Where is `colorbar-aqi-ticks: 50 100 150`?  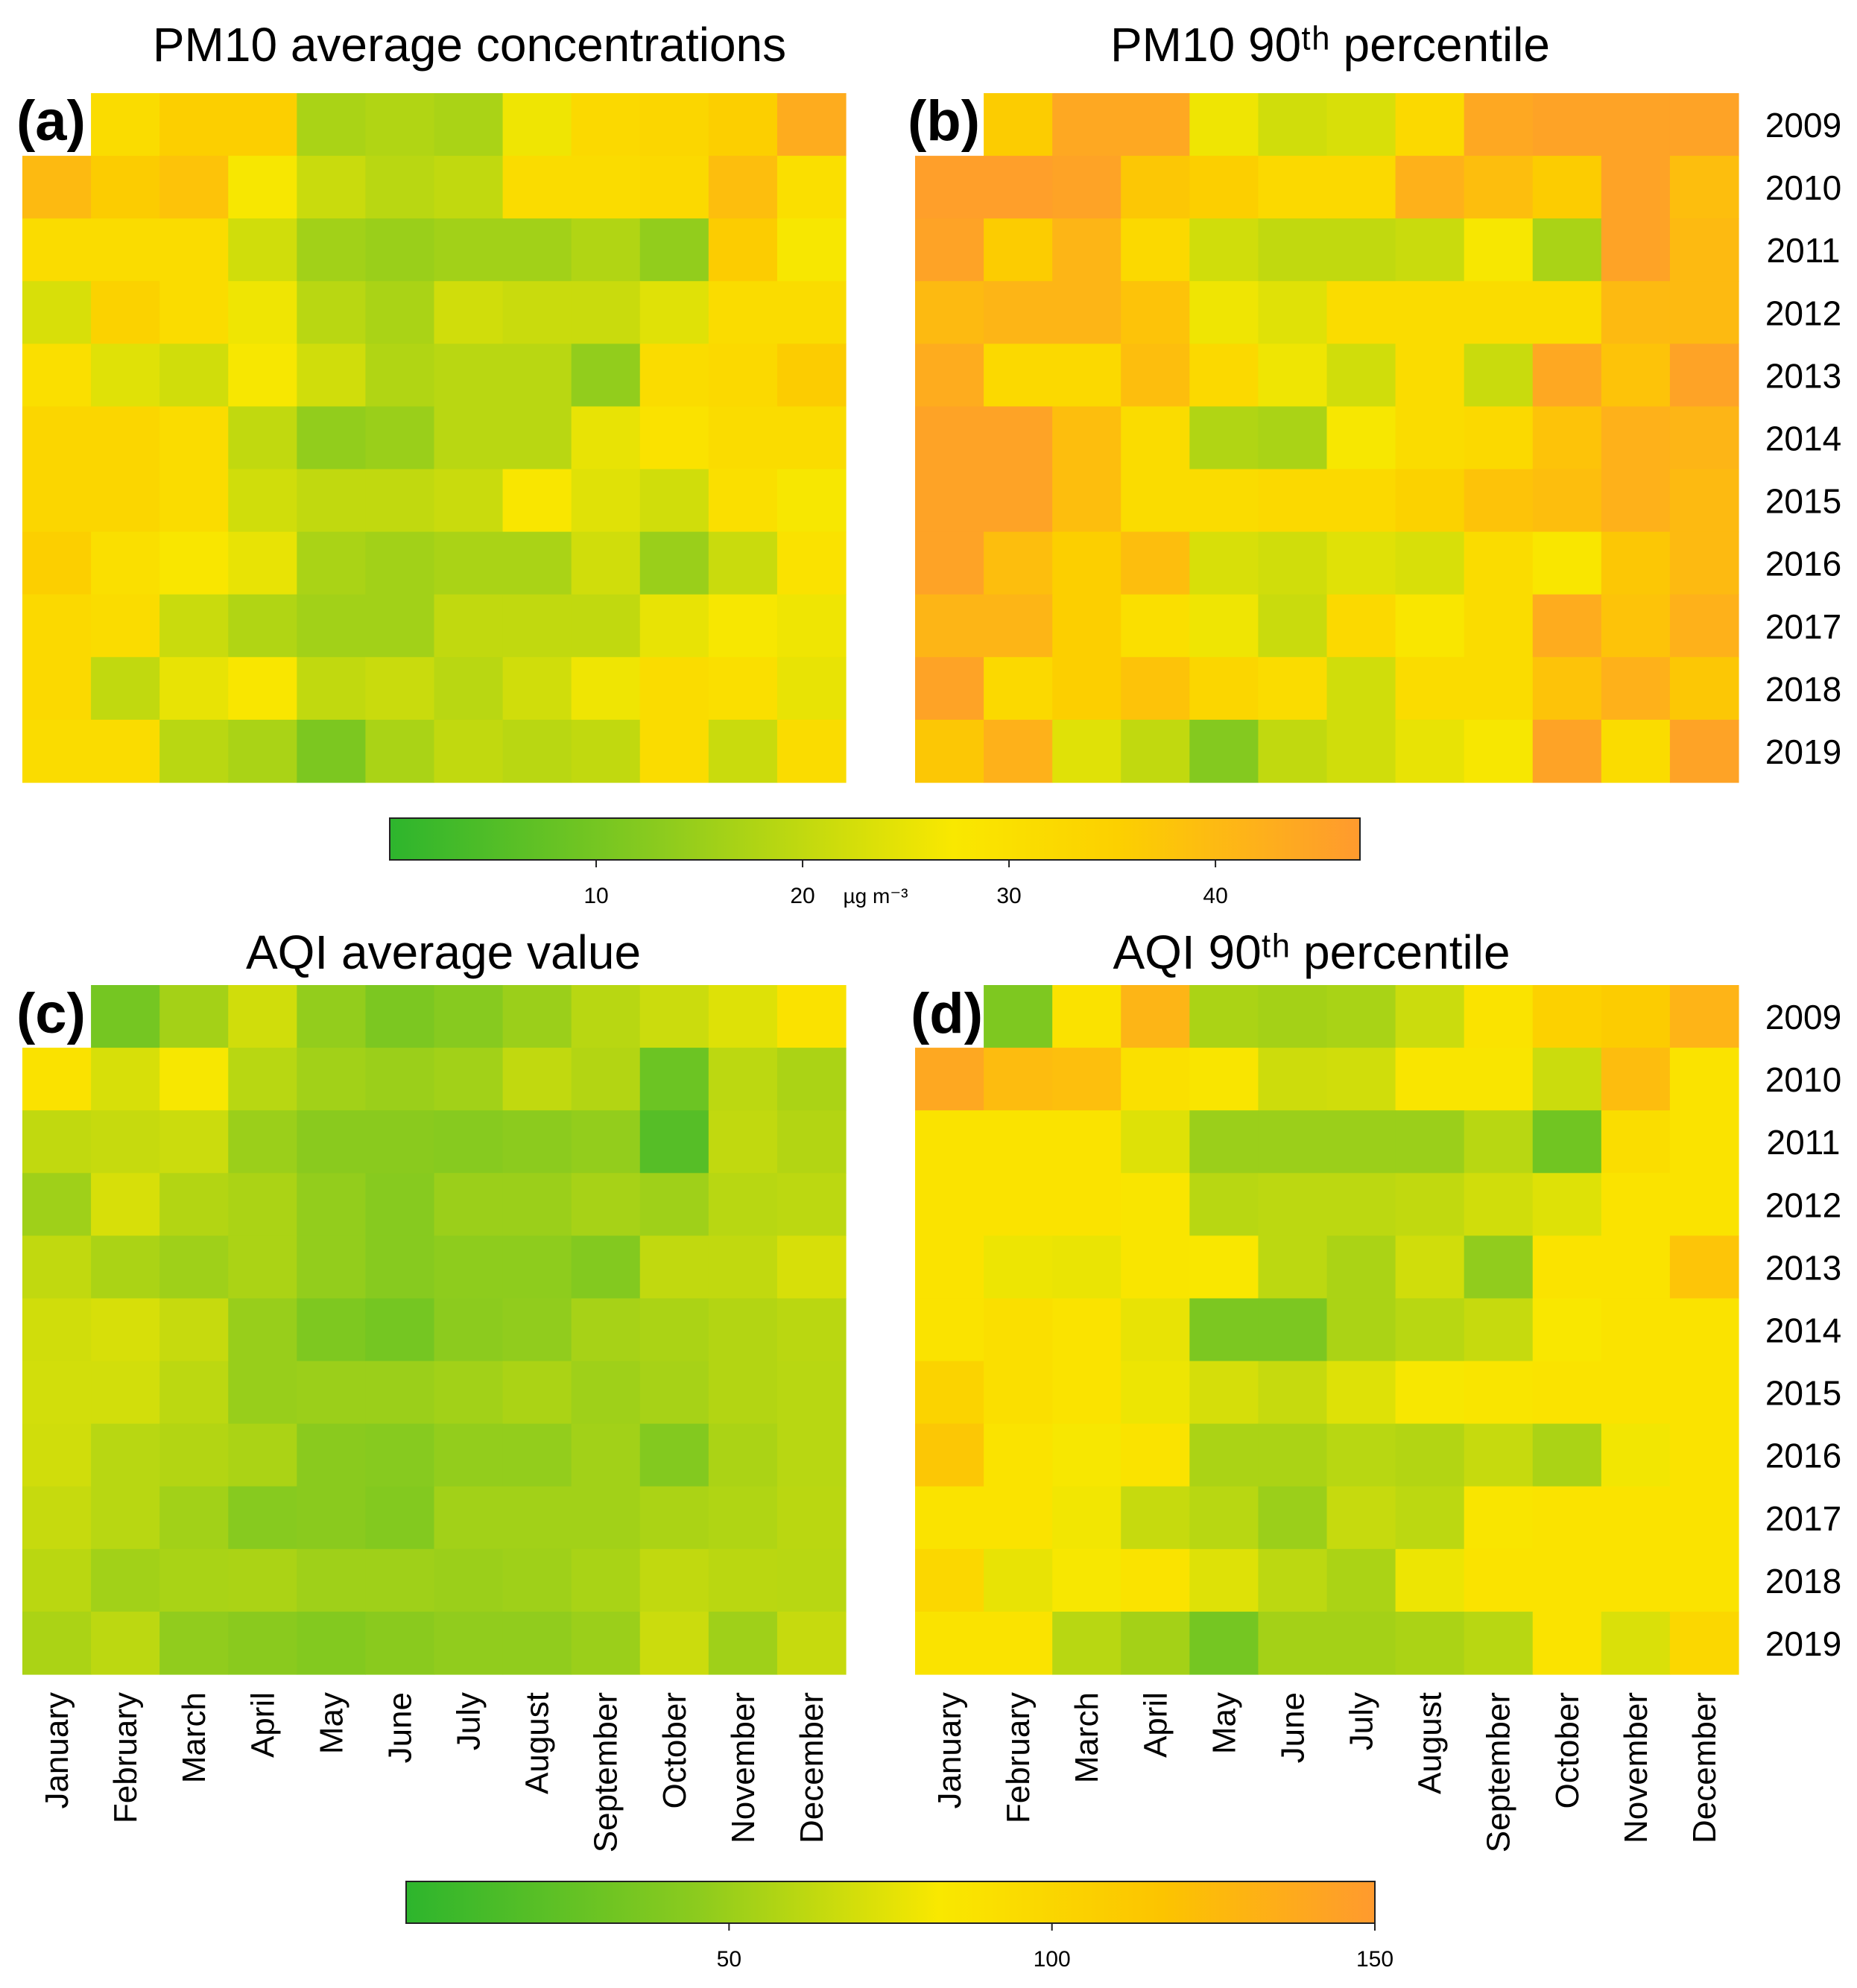
colorbar-aqi-ticks: 50 100 150 is located at coordinates (1055, 1947).